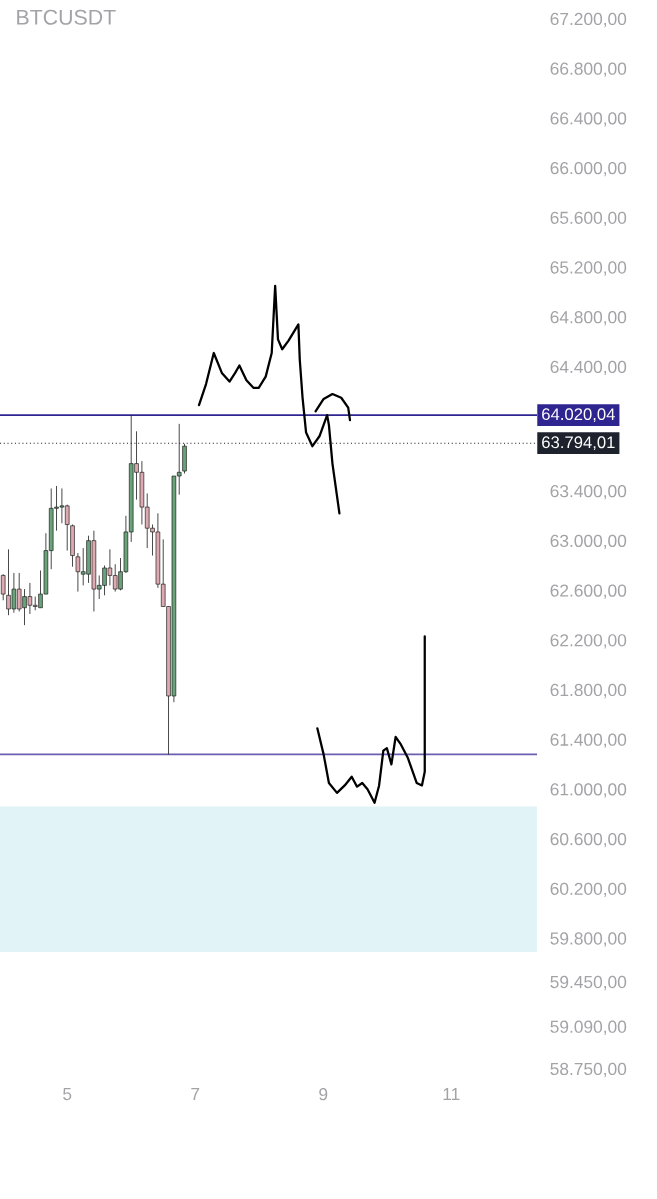  Describe the element at coordinates (588, 542) in the screenshot. I see `y-tick-label: 63.000,00` at that location.